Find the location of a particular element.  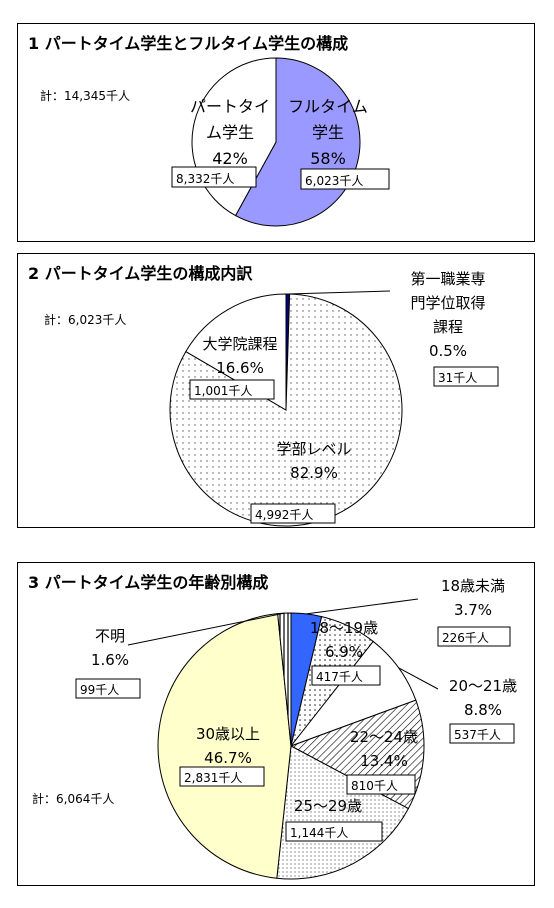

slice-label: 0.5% is located at coordinates (448, 351).